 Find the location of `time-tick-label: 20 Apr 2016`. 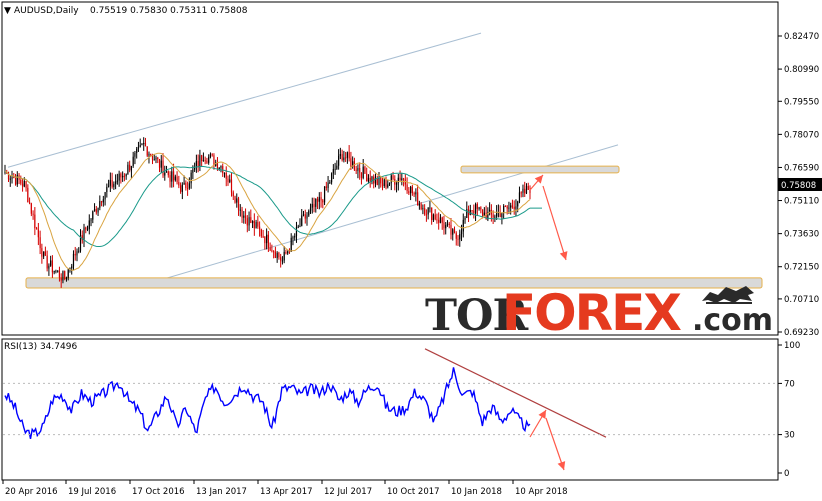

time-tick-label: 20 Apr 2016 is located at coordinates (31, 492).